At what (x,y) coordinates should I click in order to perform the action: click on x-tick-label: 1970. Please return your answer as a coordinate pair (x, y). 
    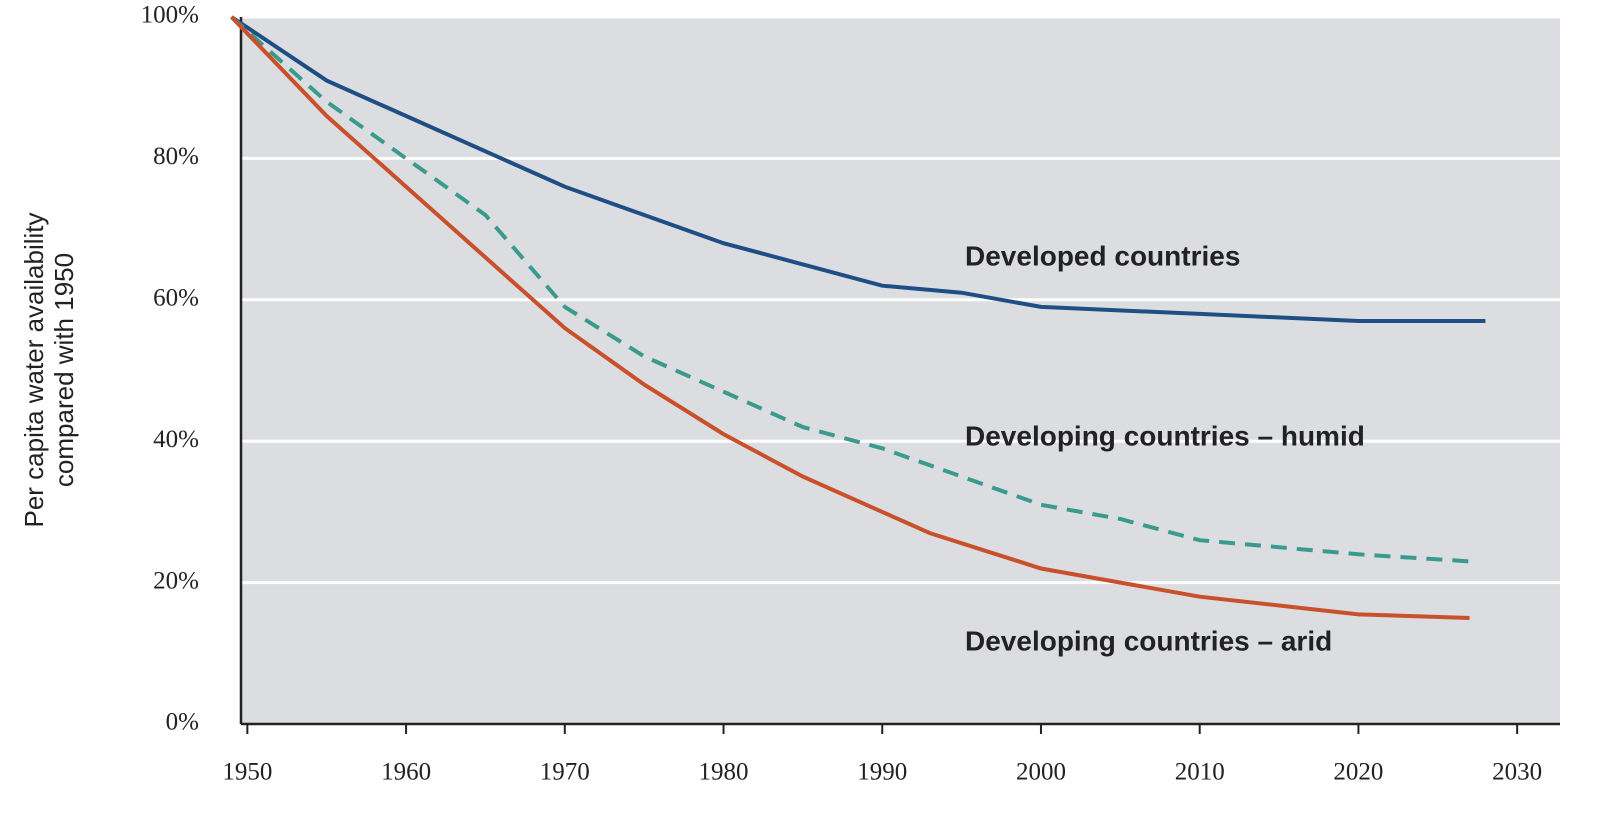
    Looking at the image, I should click on (565, 772).